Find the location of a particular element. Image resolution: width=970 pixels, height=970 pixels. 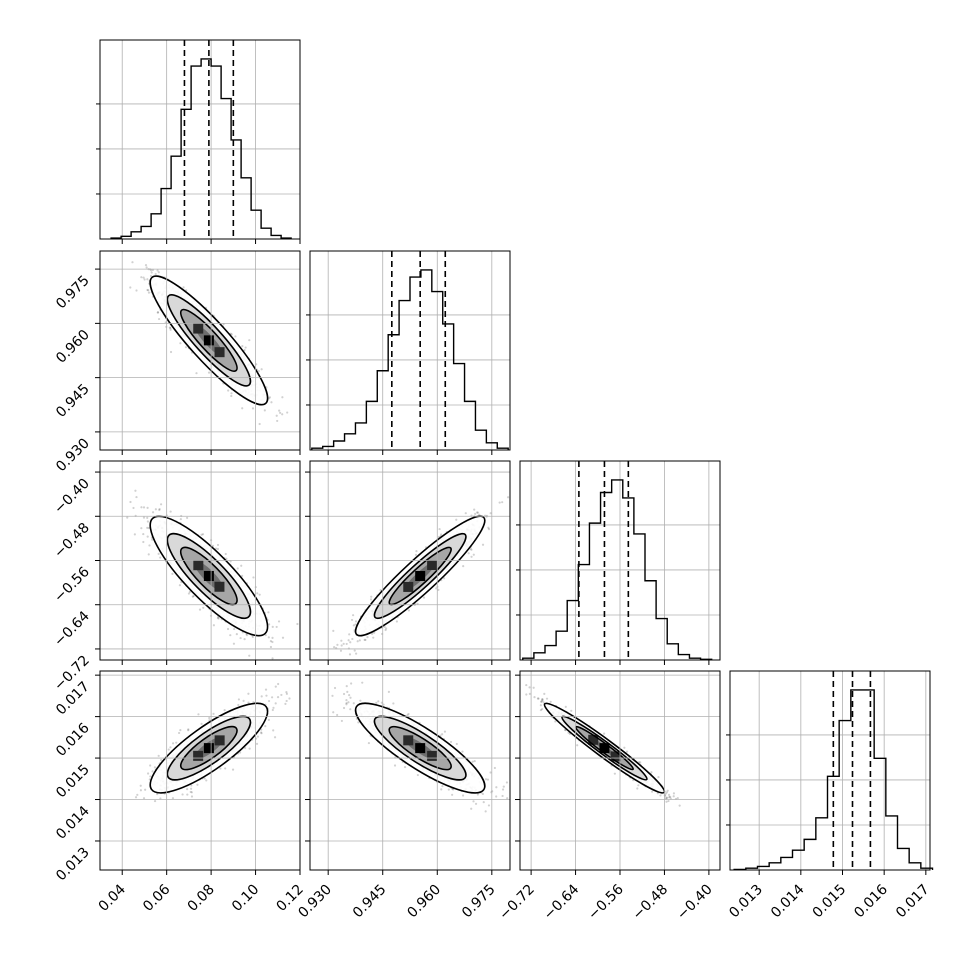

contour-1sigma is located at coordinates (209, 748).